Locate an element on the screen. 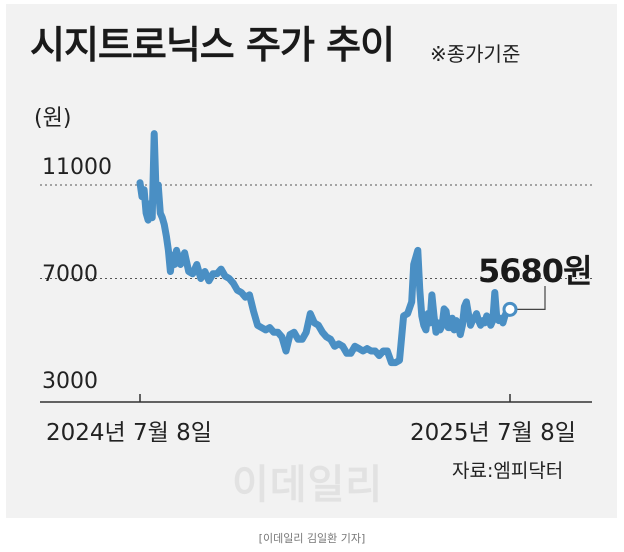 The image size is (624, 552). end-label-leader is located at coordinates (531, 298).